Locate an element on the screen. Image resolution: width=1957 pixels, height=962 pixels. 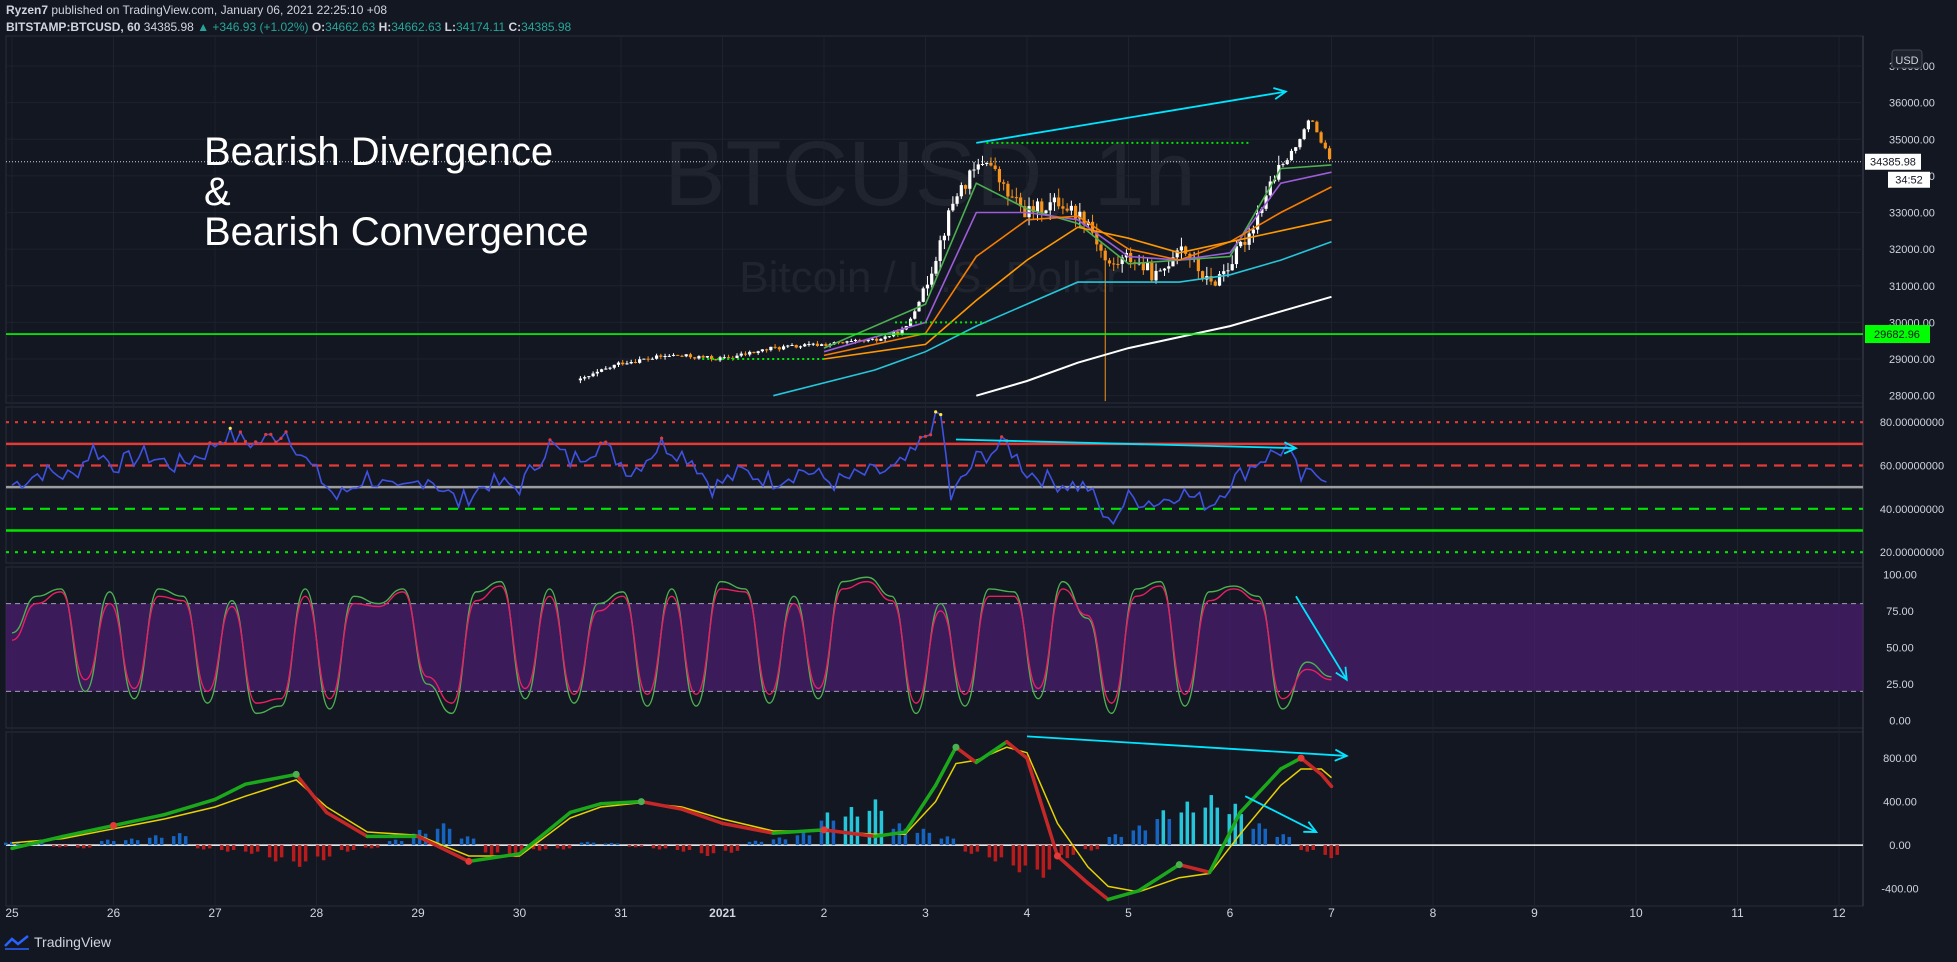
last-price-tag is located at coordinates (1893, 161).